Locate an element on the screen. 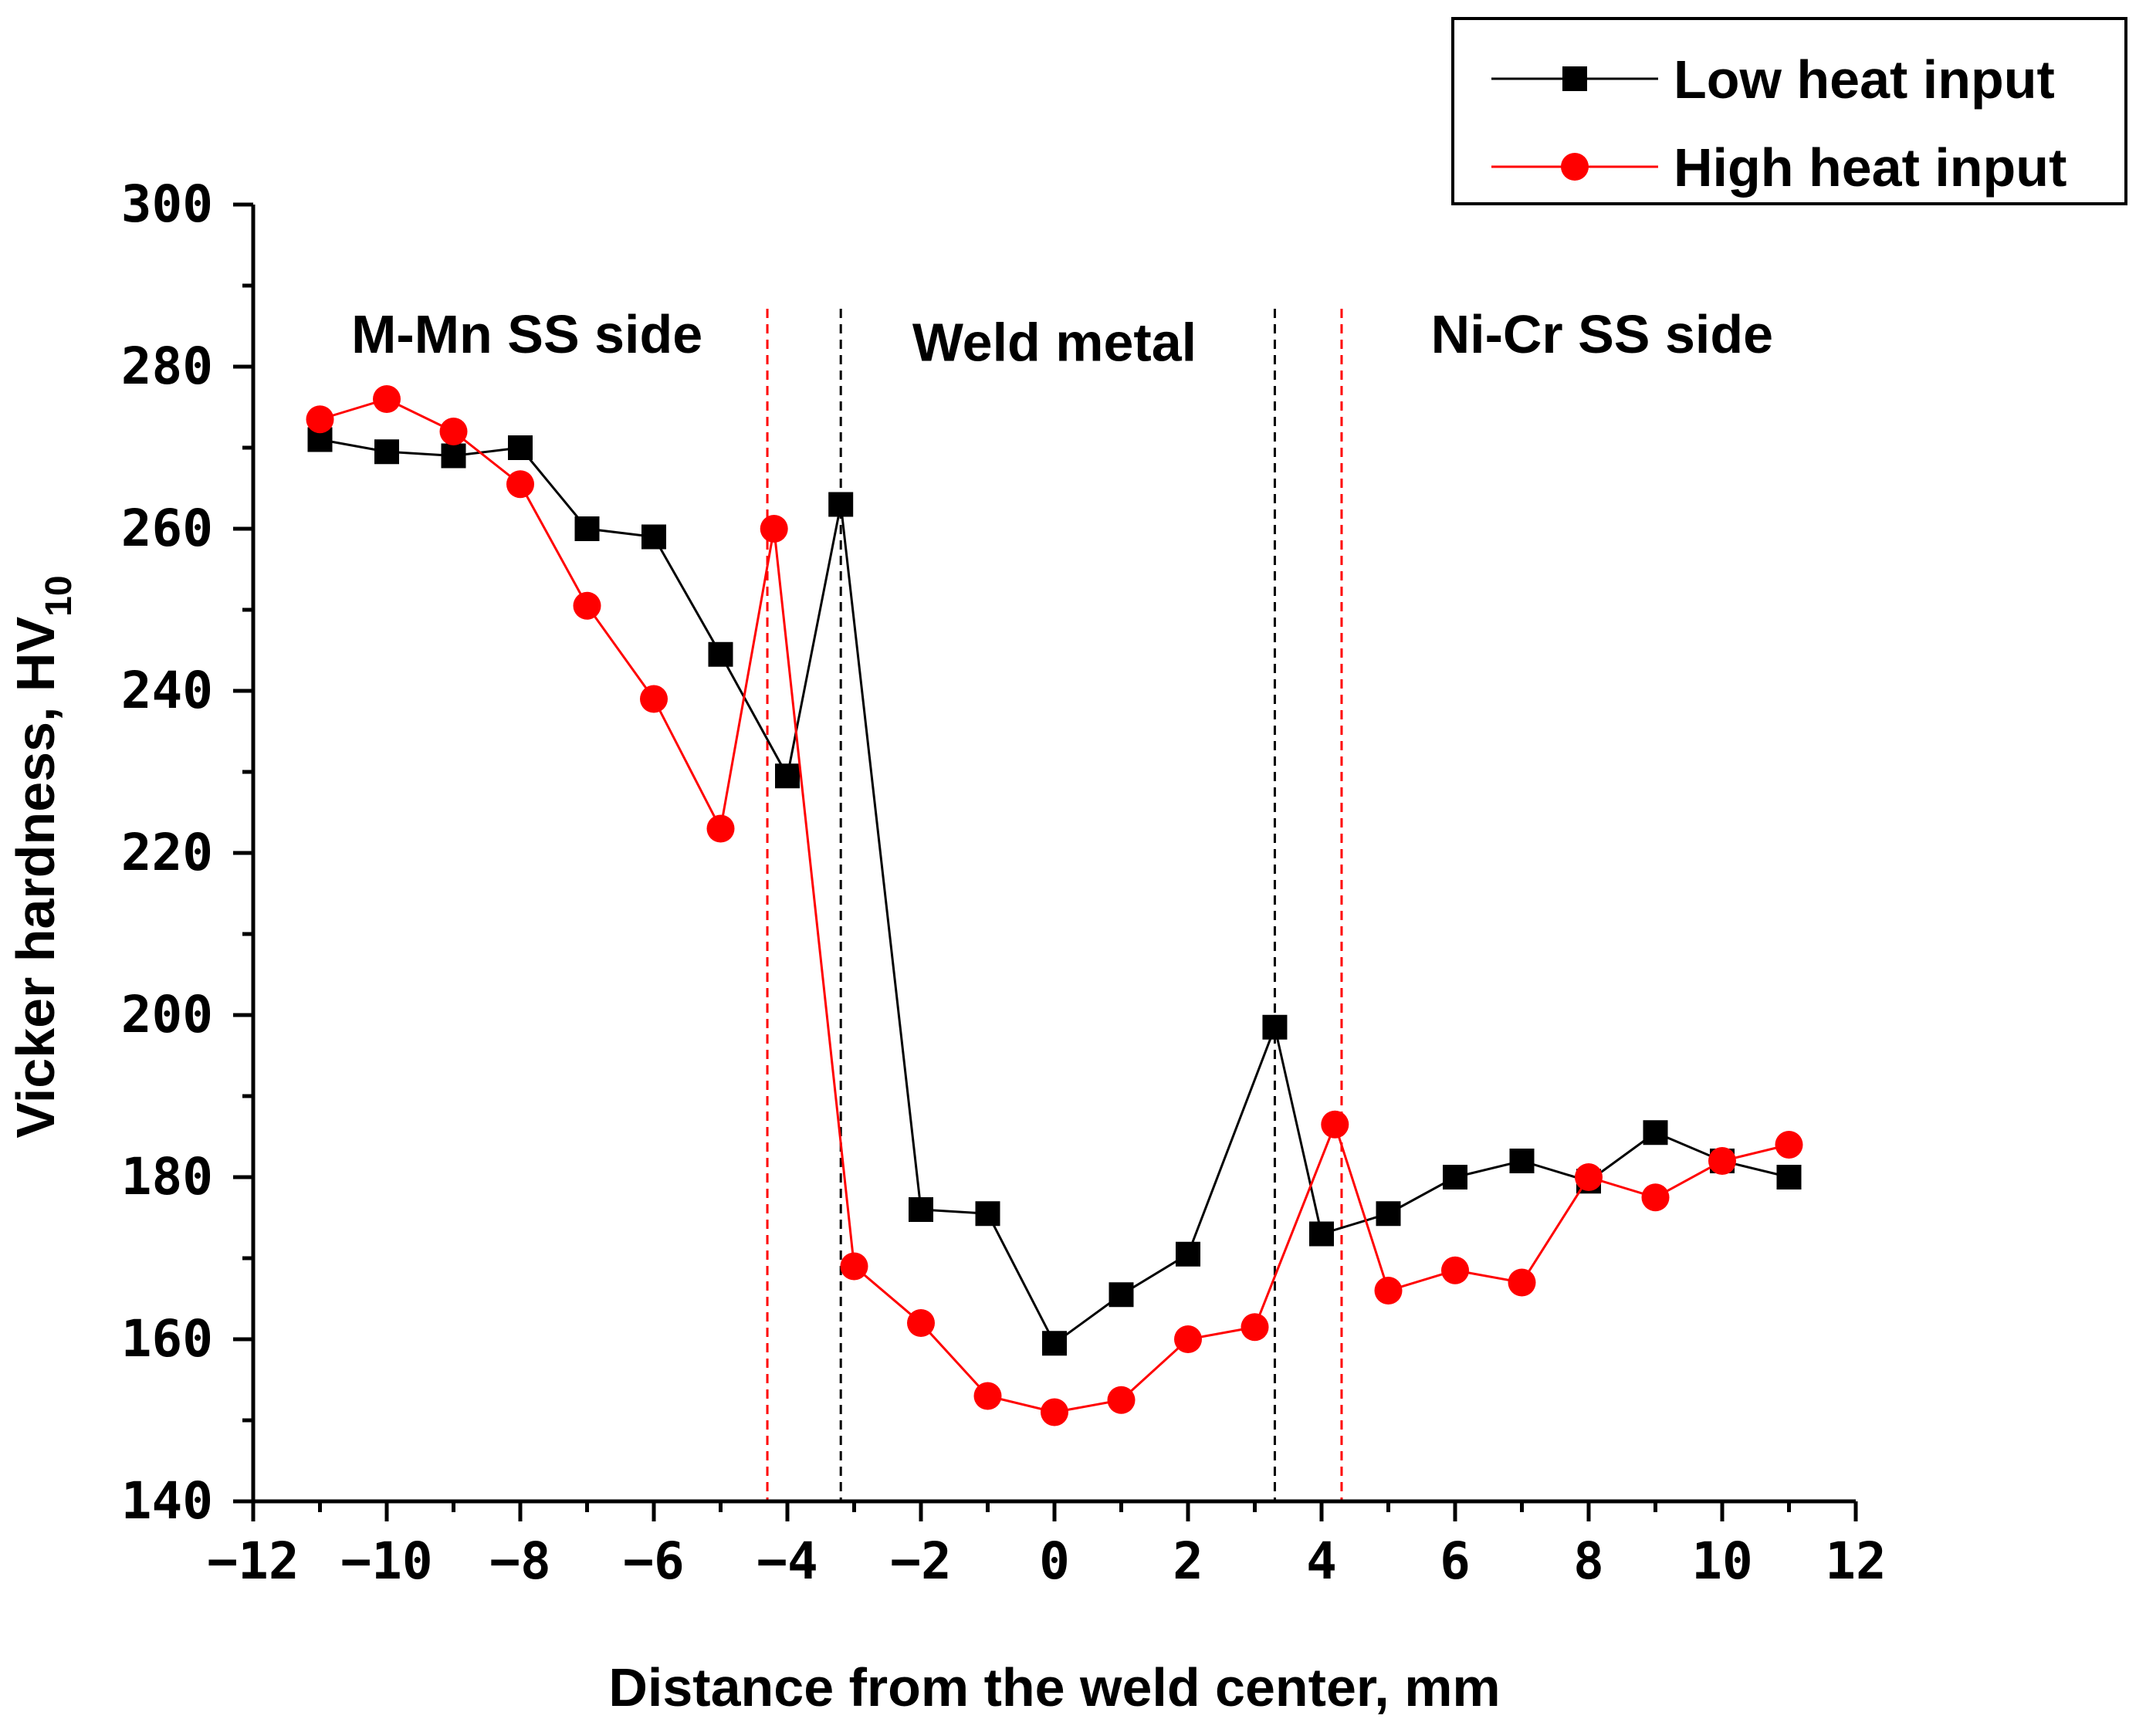 The image size is (2146, 1736). x-tick-label: 12 is located at coordinates (1855, 1561).